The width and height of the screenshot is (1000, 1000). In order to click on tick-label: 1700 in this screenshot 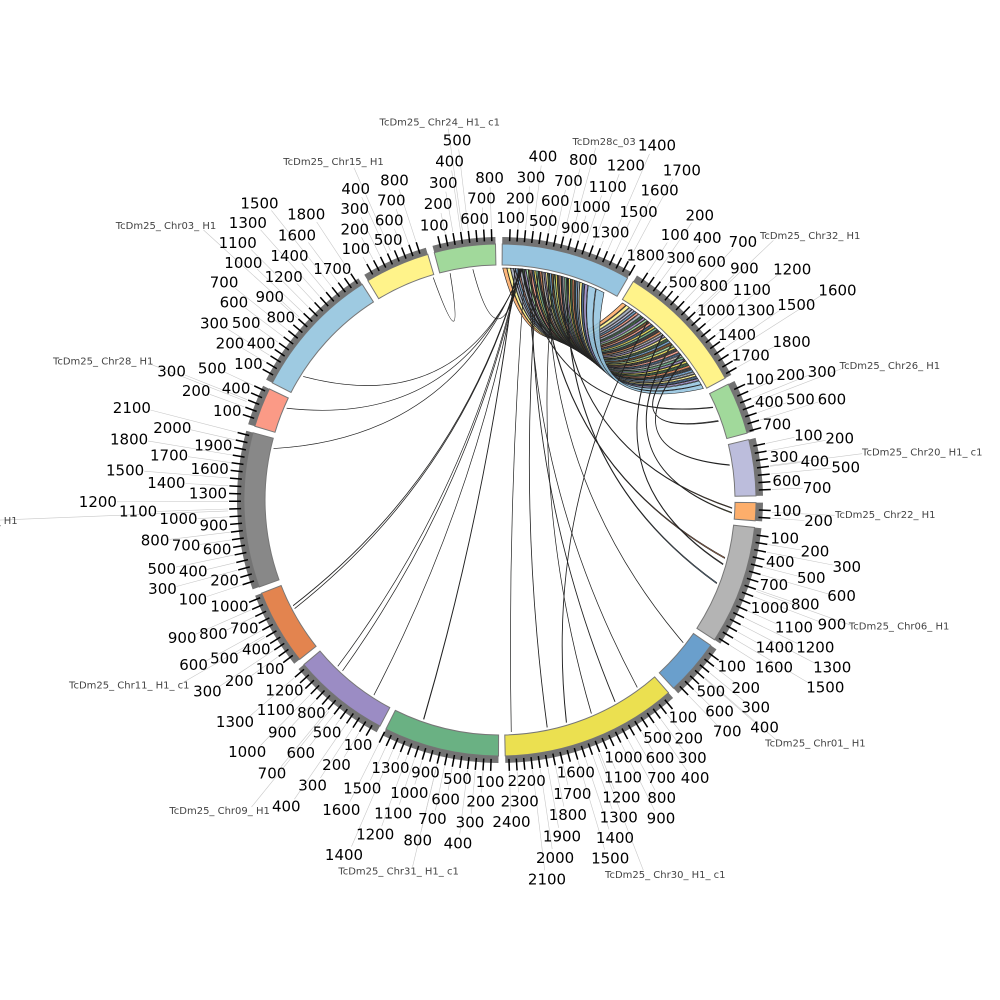, I will do `click(751, 355)`.